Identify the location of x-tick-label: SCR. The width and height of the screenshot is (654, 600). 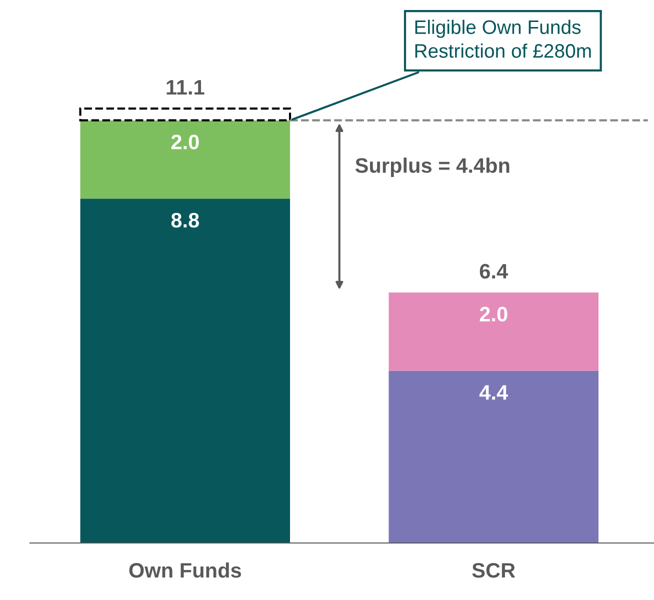
(494, 570).